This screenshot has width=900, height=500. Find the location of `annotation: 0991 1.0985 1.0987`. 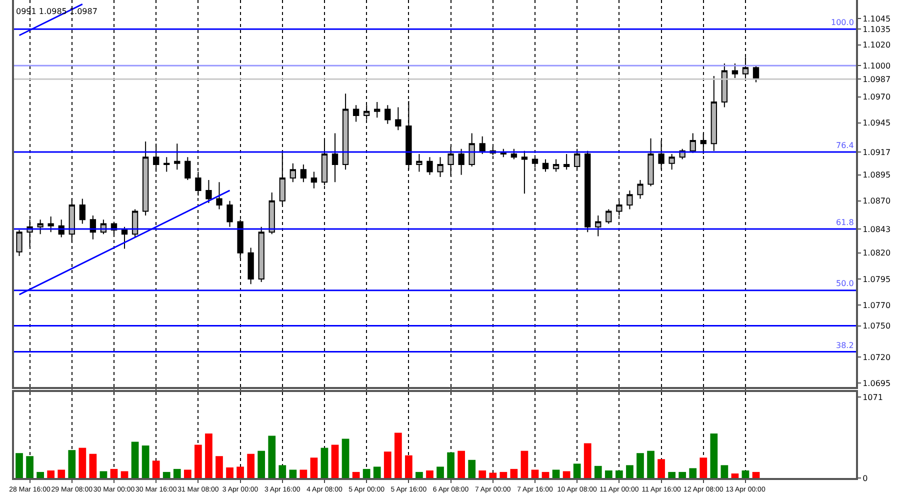

annotation: 0991 1.0985 1.0987 is located at coordinates (57, 11).